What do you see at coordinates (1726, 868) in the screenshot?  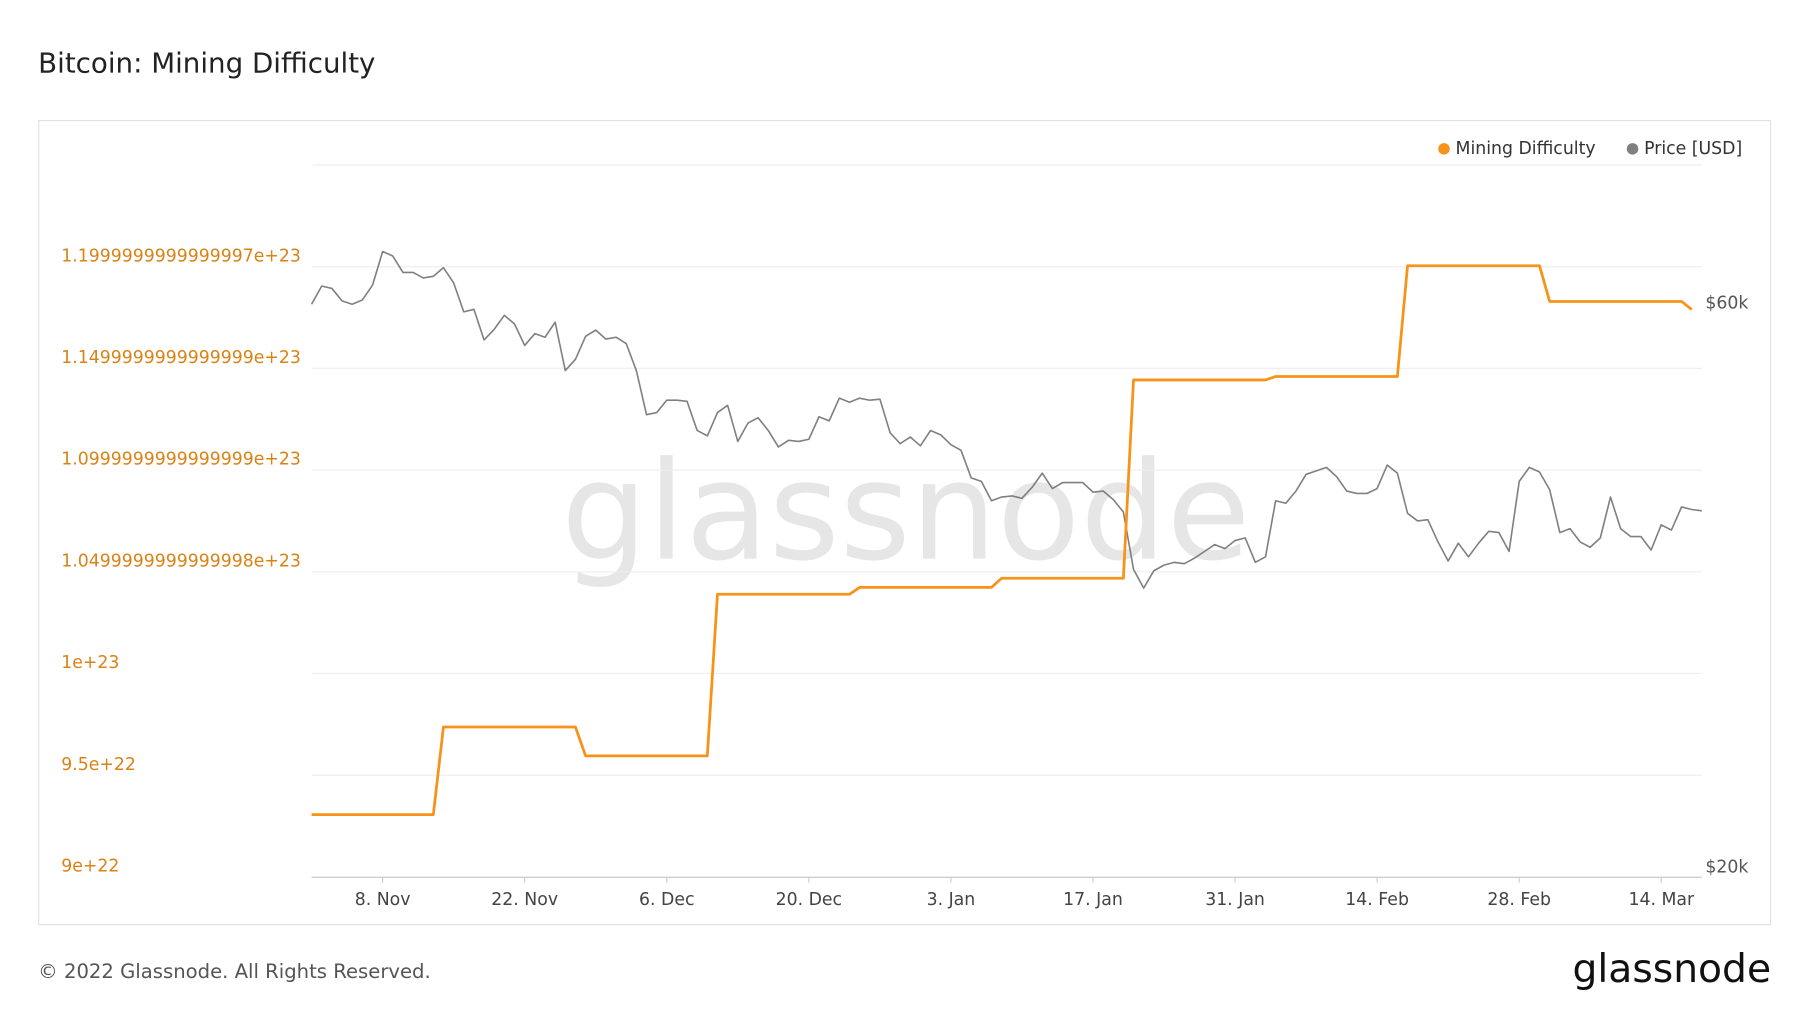 I see `y2-tick-label: $20k` at bounding box center [1726, 868].